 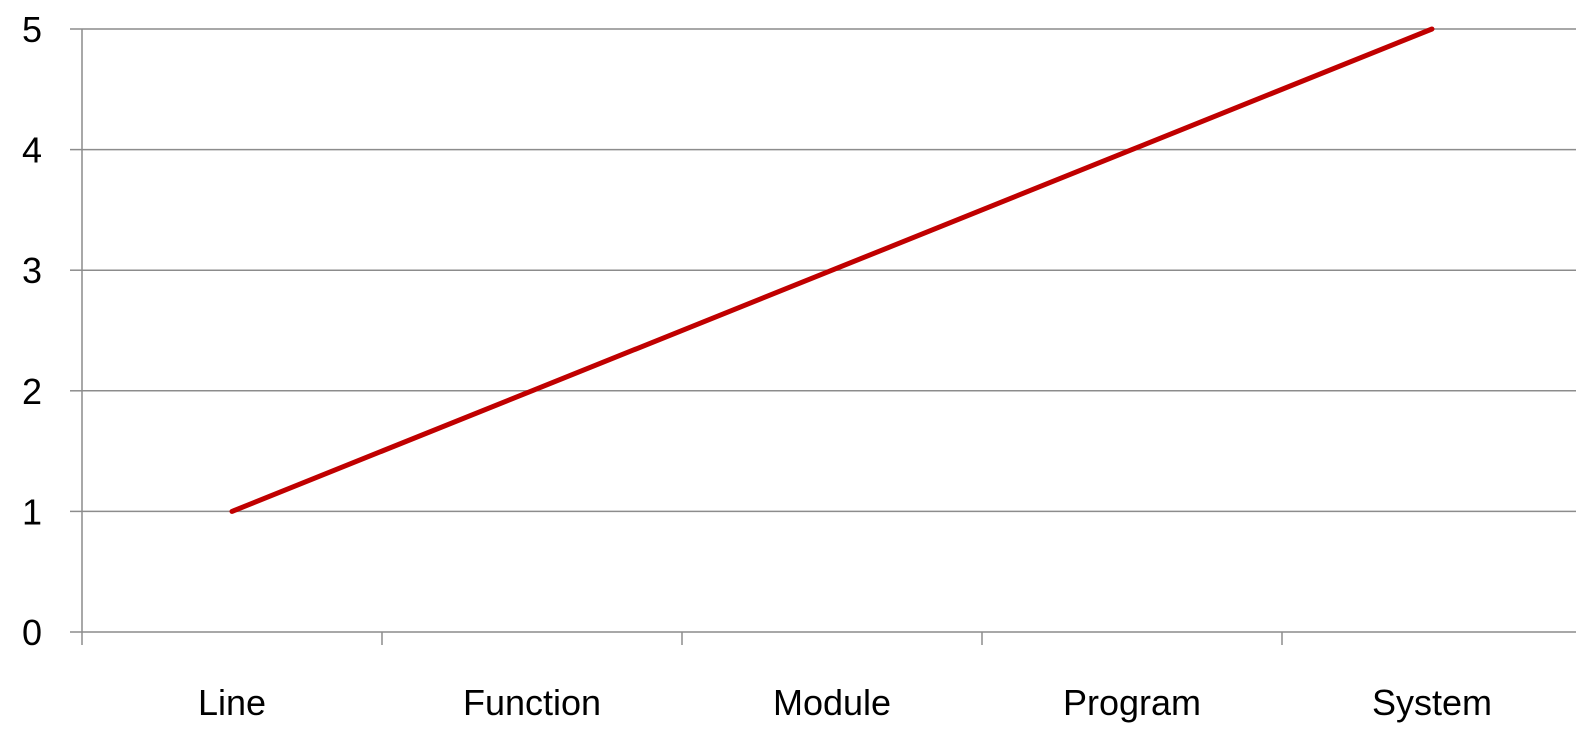 What do you see at coordinates (32, 270) in the screenshot?
I see `y-tick-label: 3` at bounding box center [32, 270].